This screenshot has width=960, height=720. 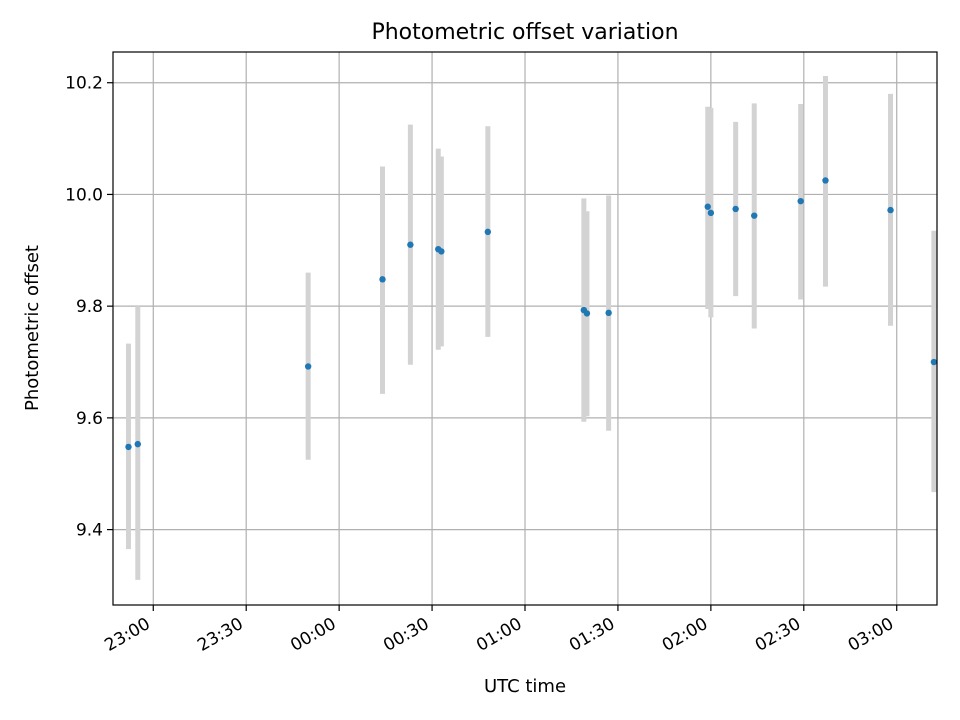 What do you see at coordinates (32, 328) in the screenshot?
I see `y-axis-label: Photometric offset` at bounding box center [32, 328].